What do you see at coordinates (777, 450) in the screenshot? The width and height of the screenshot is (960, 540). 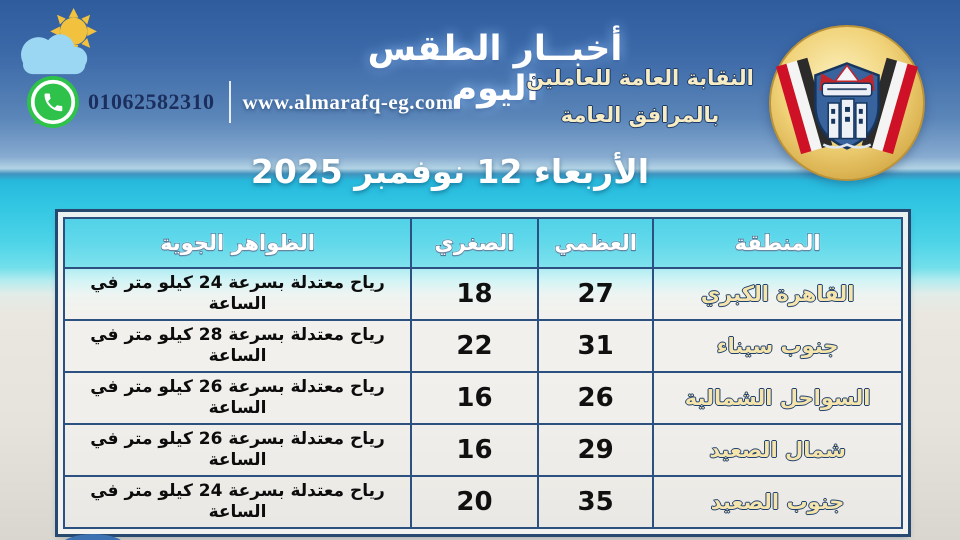 I see `region-cell: شمال الصعيد` at bounding box center [777, 450].